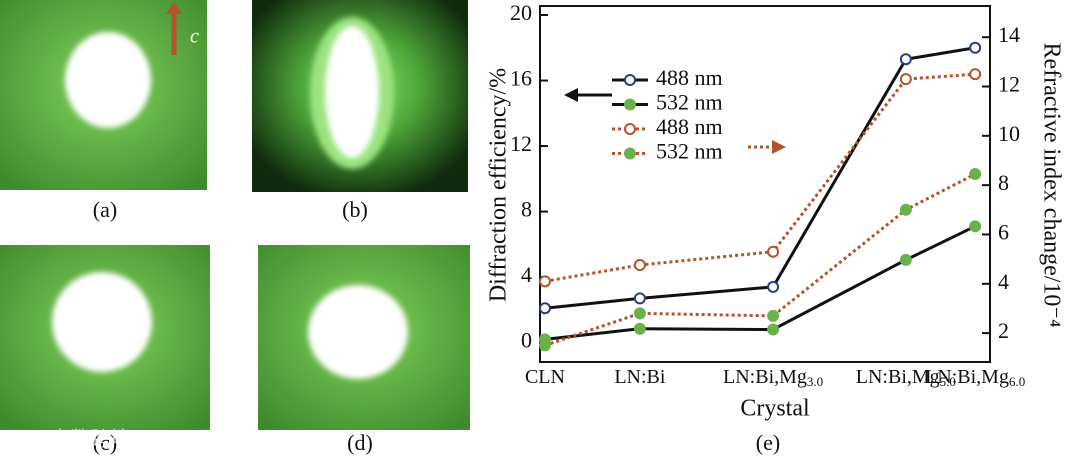 This screenshot has width=1080, height=462. I want to click on photo-d, so click(364, 337).